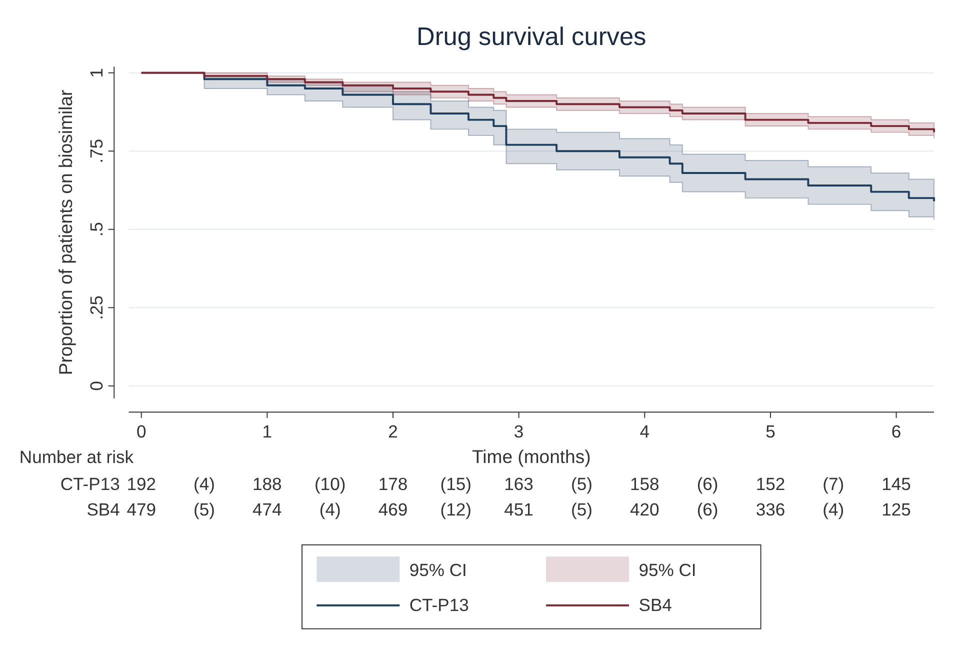  I want to click on y-axis-title: Proportion of patients on biosimilar, so click(65, 233).